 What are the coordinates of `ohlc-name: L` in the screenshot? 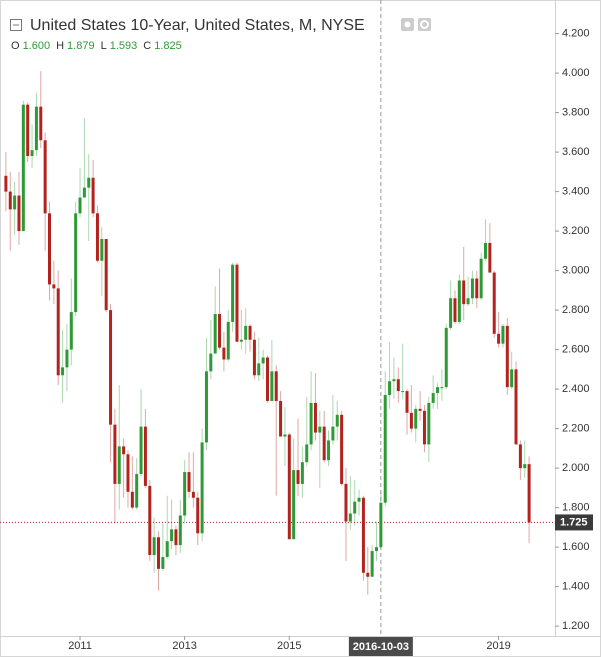 It's located at (104, 46).